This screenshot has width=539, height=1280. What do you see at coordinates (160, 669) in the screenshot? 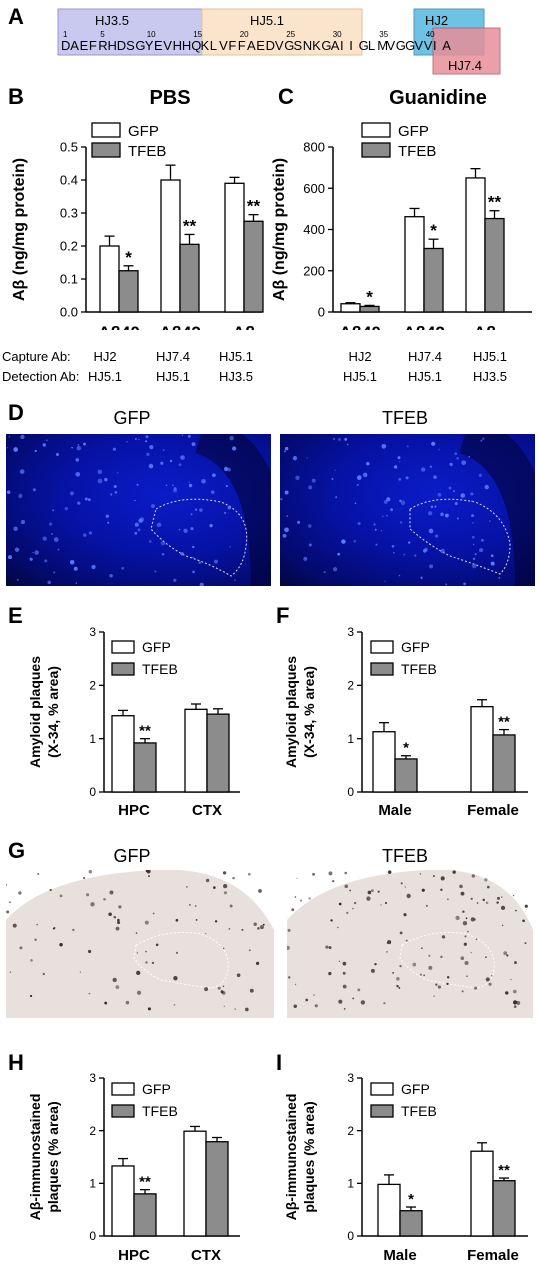
I see `legend-label: TFEB` at bounding box center [160, 669].